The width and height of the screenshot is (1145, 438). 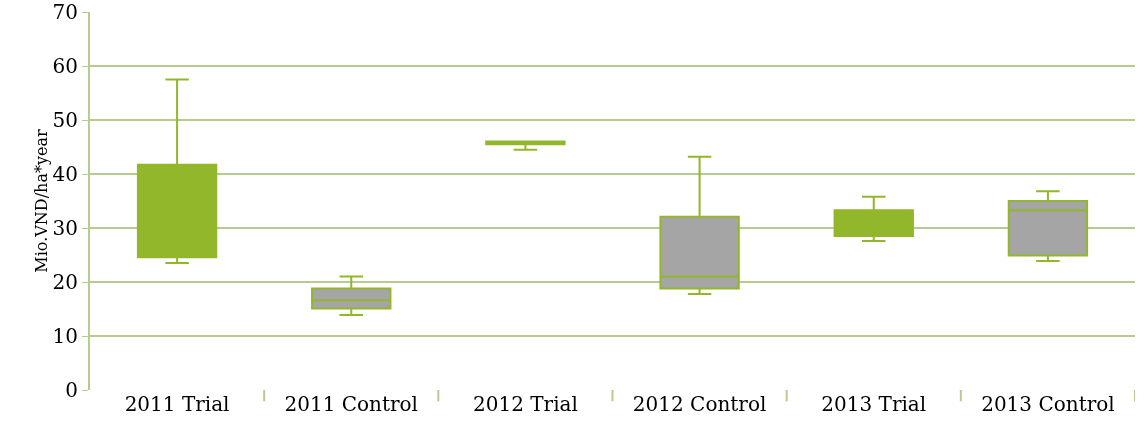 I want to click on x-tick-label: 2013 Control, so click(x=1048, y=404).